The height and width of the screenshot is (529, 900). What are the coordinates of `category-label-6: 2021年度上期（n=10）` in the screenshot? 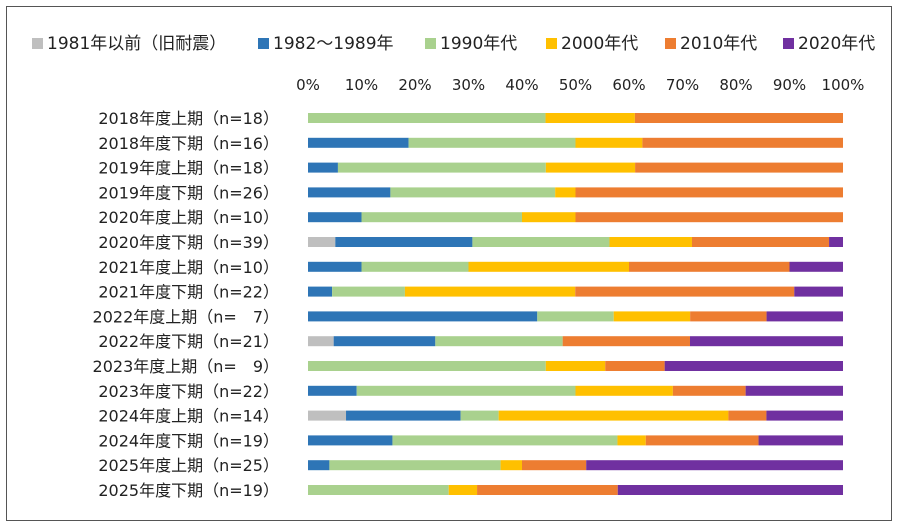 It's located at (188, 267).